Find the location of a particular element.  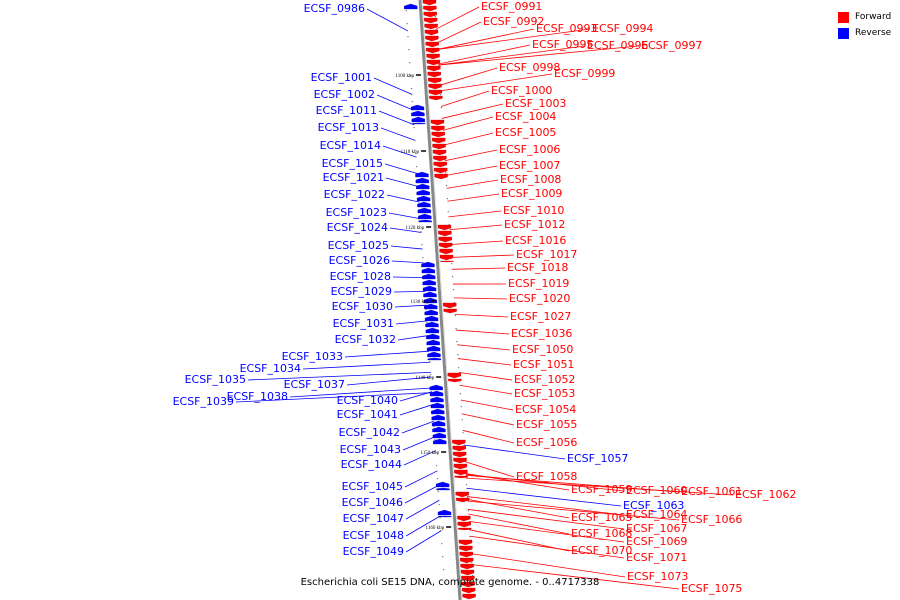

legend: Forward Reverse is located at coordinates (864, 25).